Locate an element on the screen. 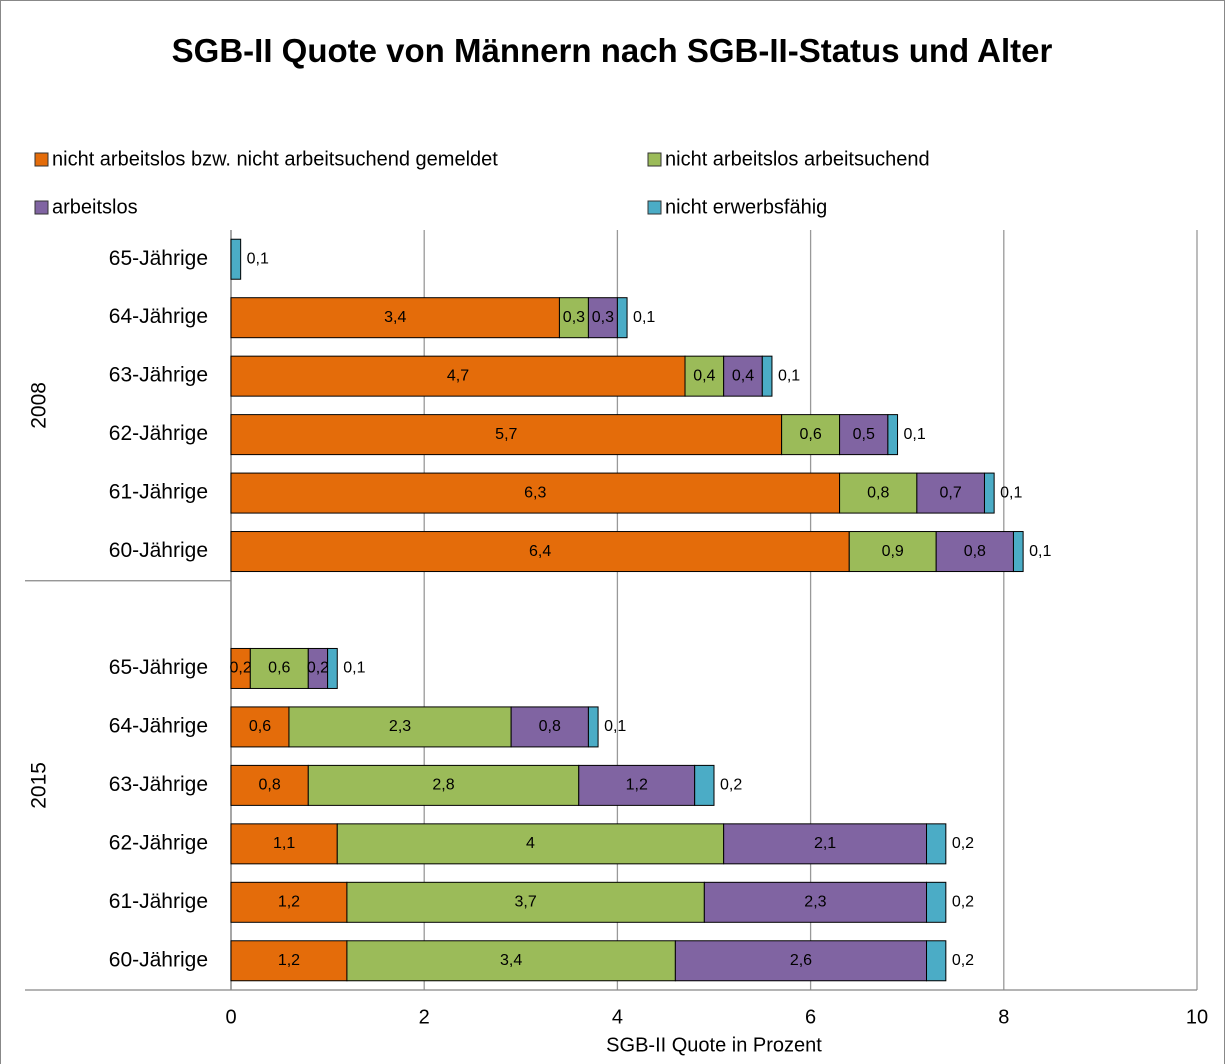 The height and width of the screenshot is (1064, 1225). data-label: 0,3 is located at coordinates (574, 317).